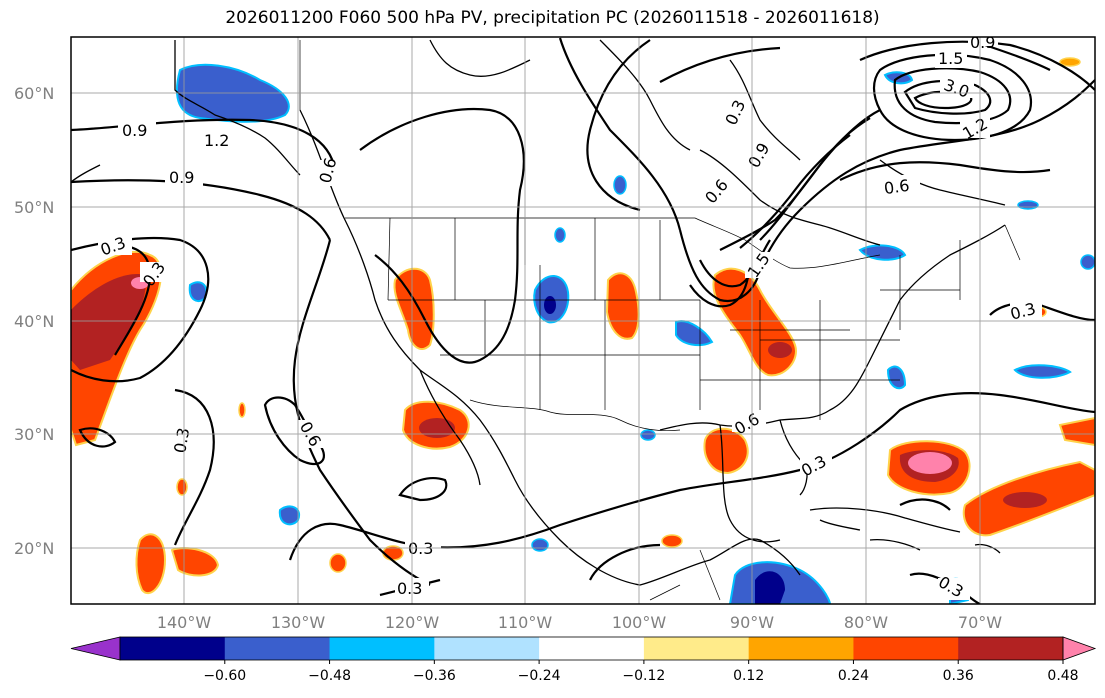 This screenshot has width=1105, height=698. I want to click on contour-label: 1.5, so click(950, 58).